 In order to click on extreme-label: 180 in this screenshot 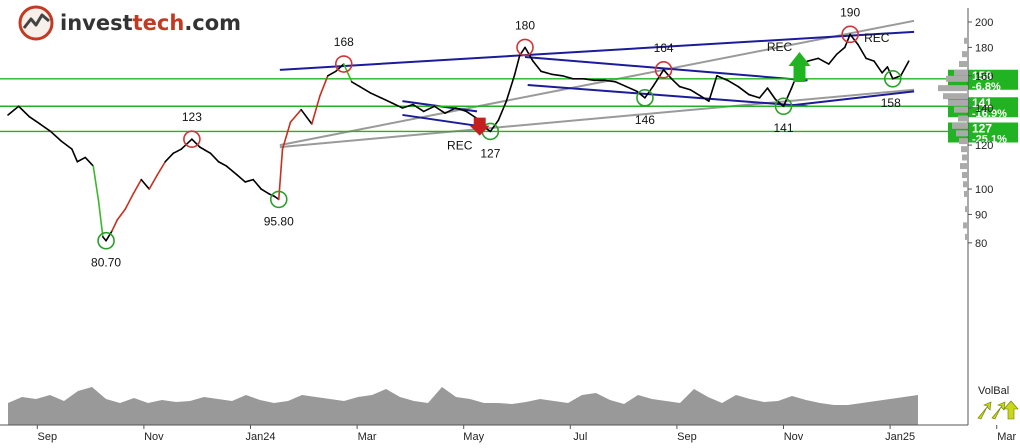, I will do `click(525, 25)`.